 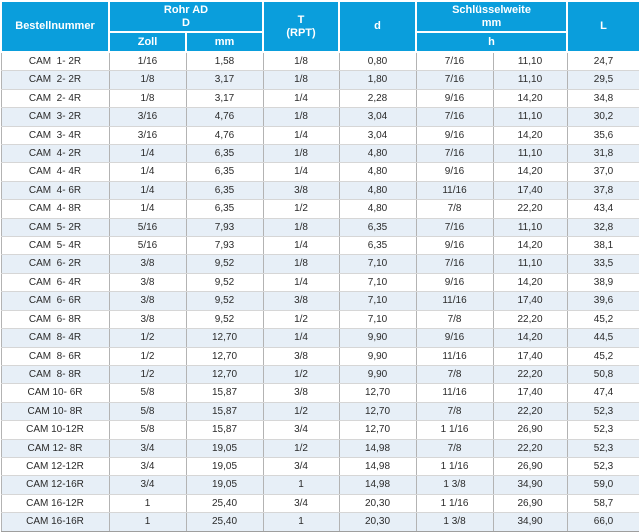 I want to click on table-cell: 3,04, so click(x=377, y=136).